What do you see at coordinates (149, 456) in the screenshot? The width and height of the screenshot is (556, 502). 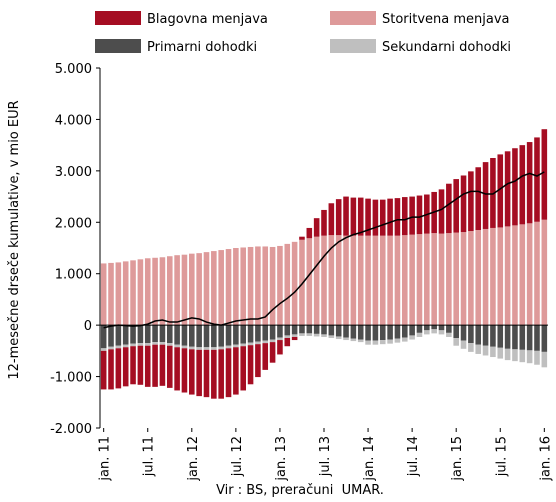 I see `x-tick-label: jul. 11` at bounding box center [149, 456].